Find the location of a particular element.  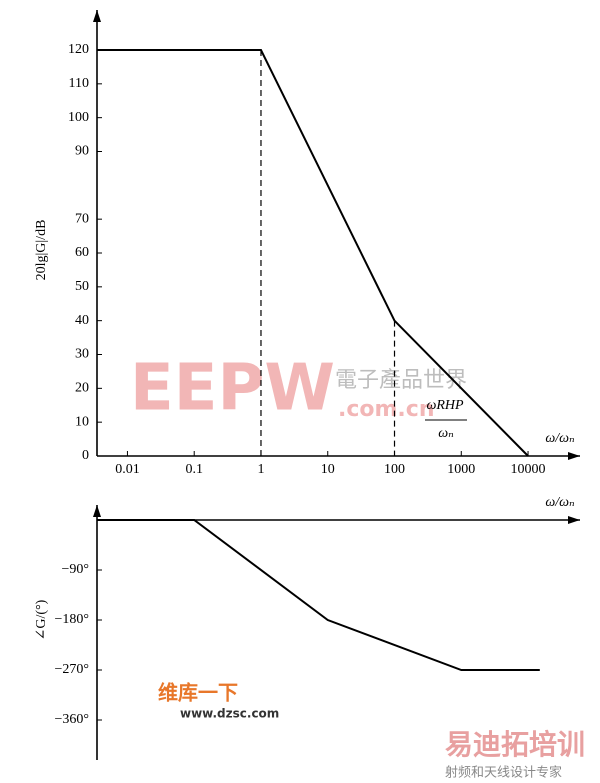

watermark: 電子產品世界 is located at coordinates (401, 380).